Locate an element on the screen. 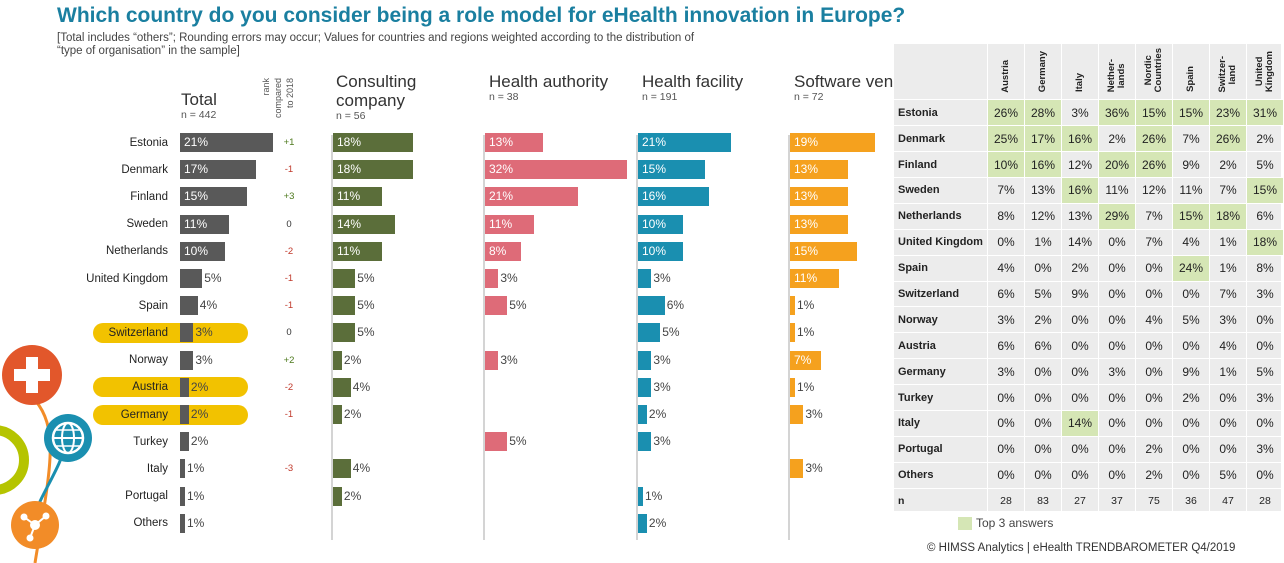  matrix-row-label: Portugal is located at coordinates (940, 449).